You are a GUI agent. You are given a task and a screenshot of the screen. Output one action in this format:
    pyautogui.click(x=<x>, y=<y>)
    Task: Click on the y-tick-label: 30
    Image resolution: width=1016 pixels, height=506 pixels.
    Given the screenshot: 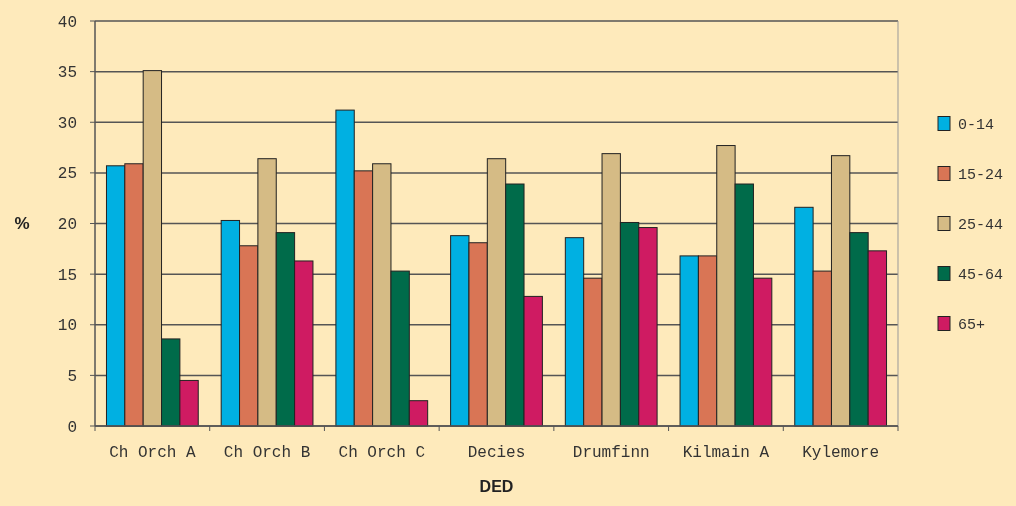 What is the action you would take?
    pyautogui.click(x=67, y=123)
    